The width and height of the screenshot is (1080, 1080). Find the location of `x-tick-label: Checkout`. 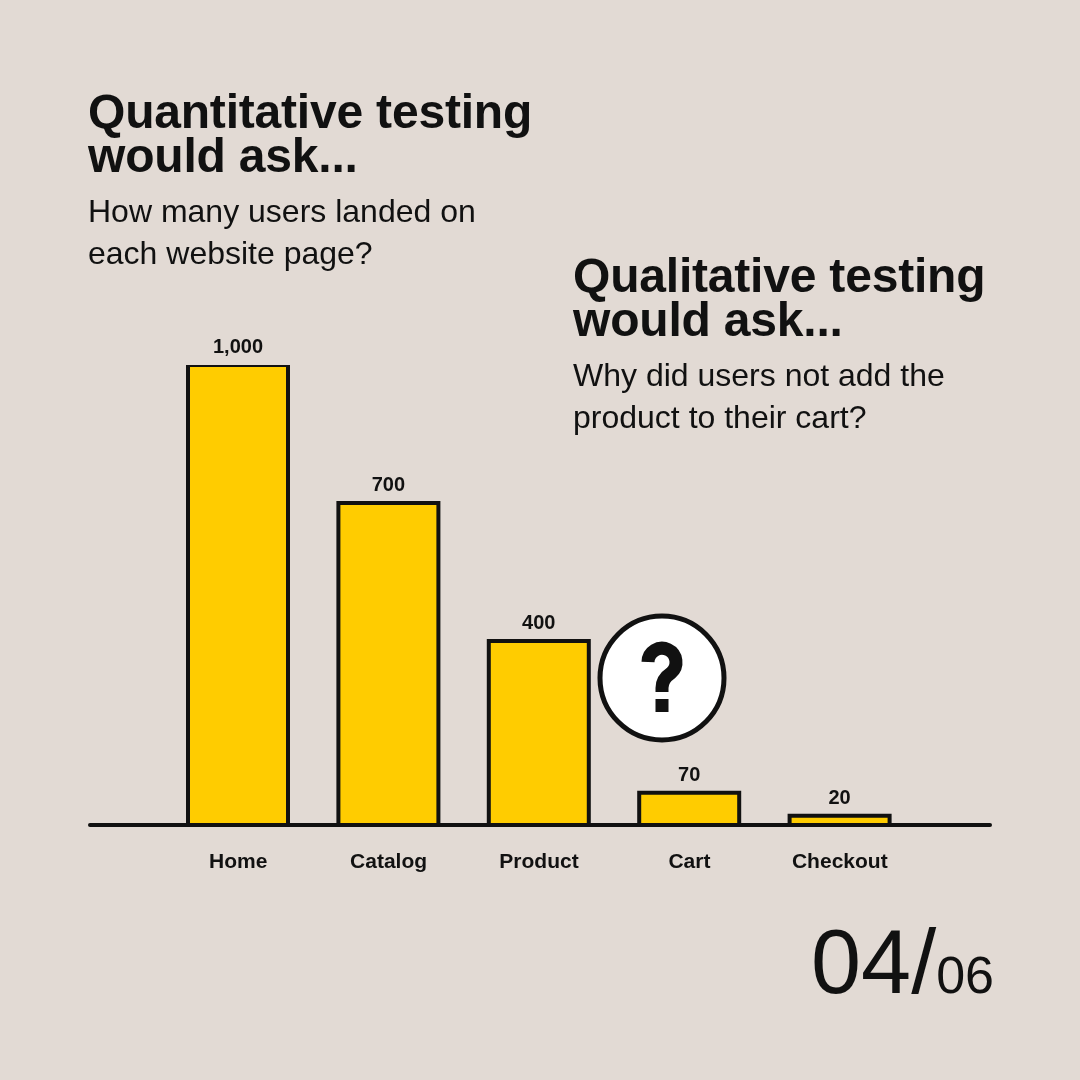

x-tick-label: Checkout is located at coordinates (839, 860).